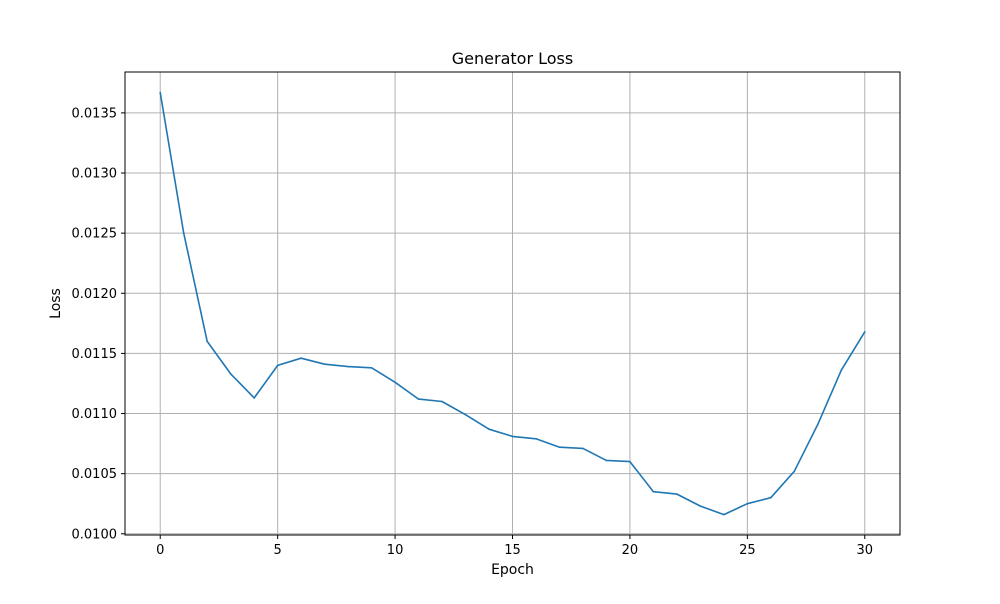 The image size is (1000, 604). What do you see at coordinates (95, 414) in the screenshot?
I see `y-tick-label: 0.0110` at bounding box center [95, 414].